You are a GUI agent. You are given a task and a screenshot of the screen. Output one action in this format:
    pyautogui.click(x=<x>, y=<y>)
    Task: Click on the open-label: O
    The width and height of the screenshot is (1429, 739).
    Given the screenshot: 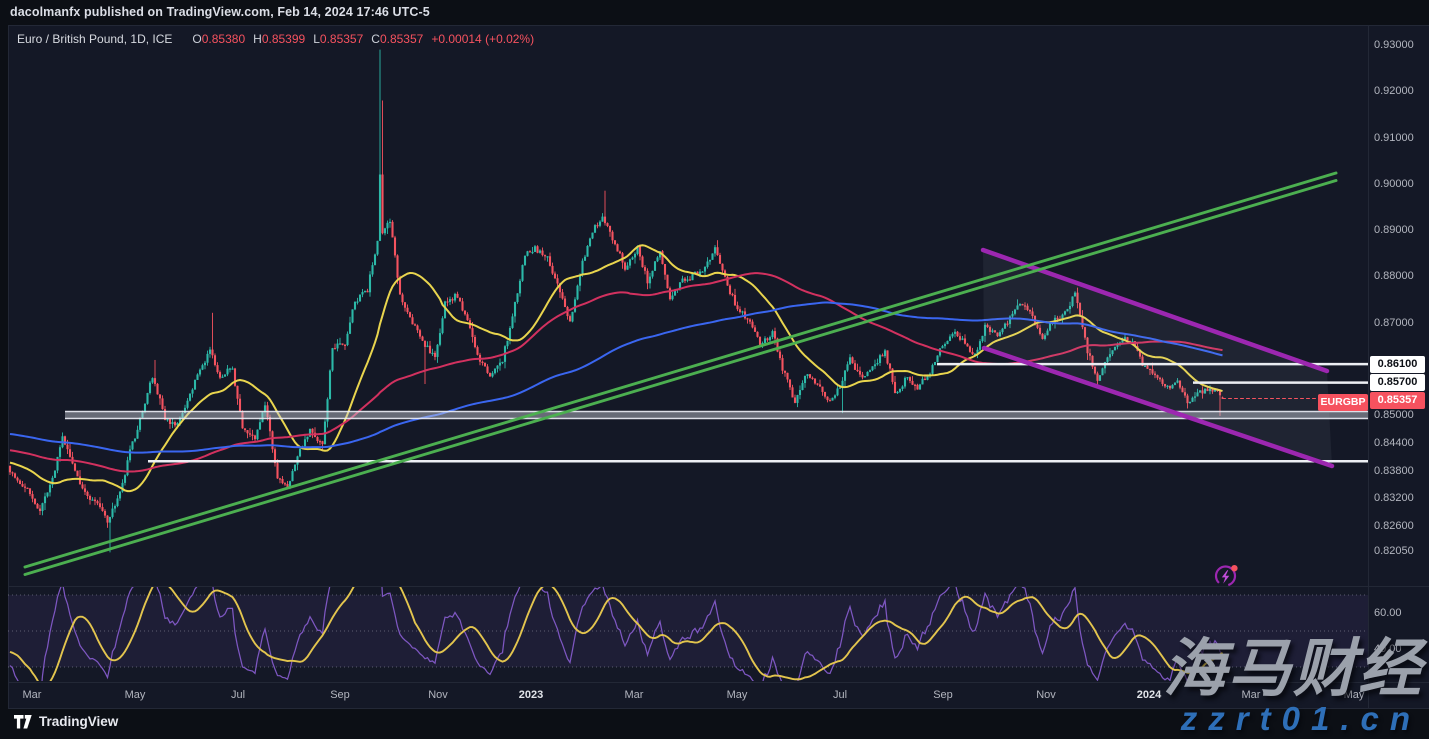 What is the action you would take?
    pyautogui.click(x=197, y=39)
    